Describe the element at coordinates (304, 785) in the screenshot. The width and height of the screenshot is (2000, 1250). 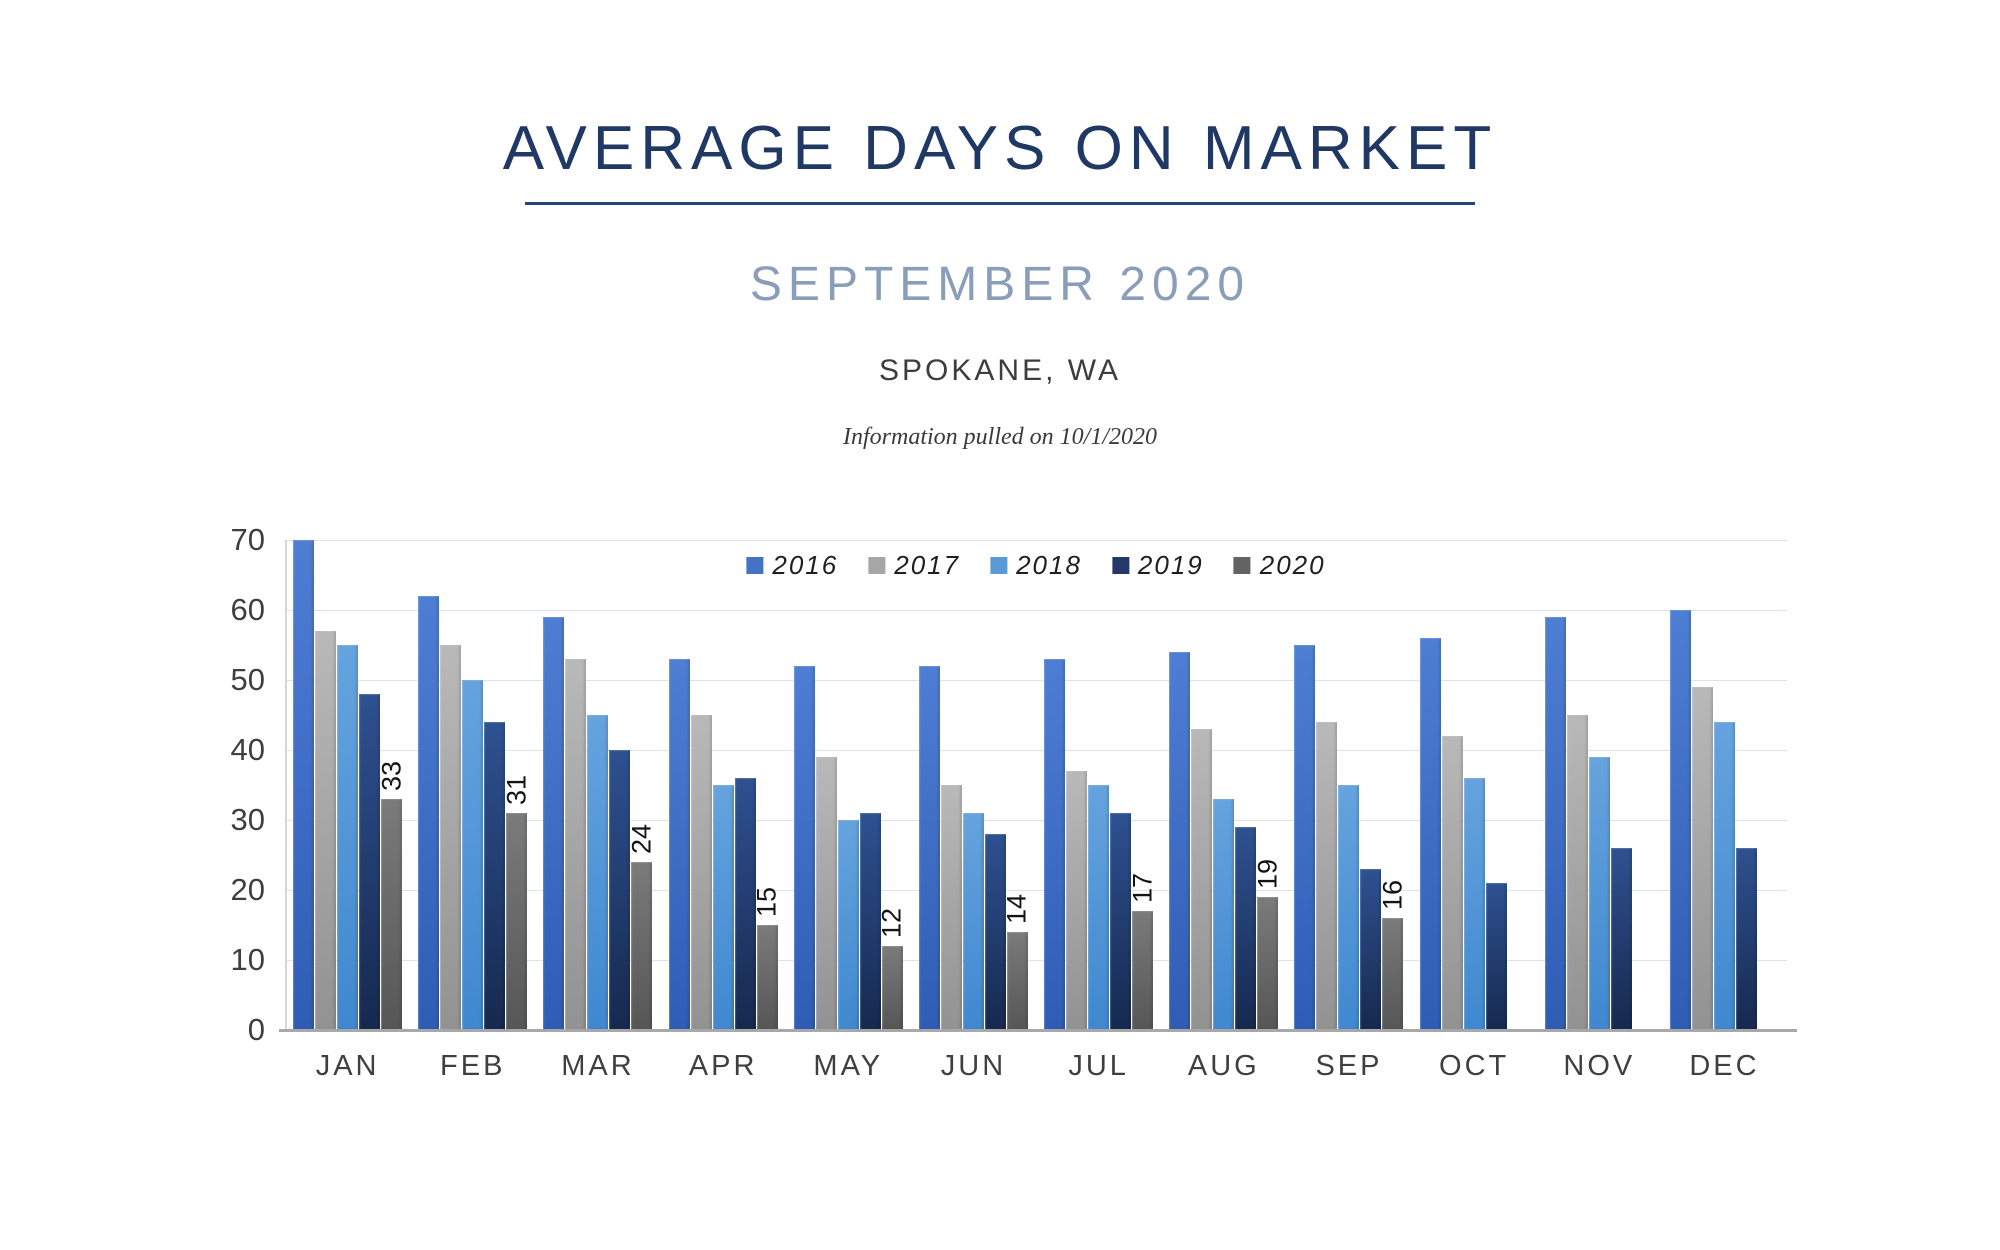
I see `bar-2016-jan` at that location.